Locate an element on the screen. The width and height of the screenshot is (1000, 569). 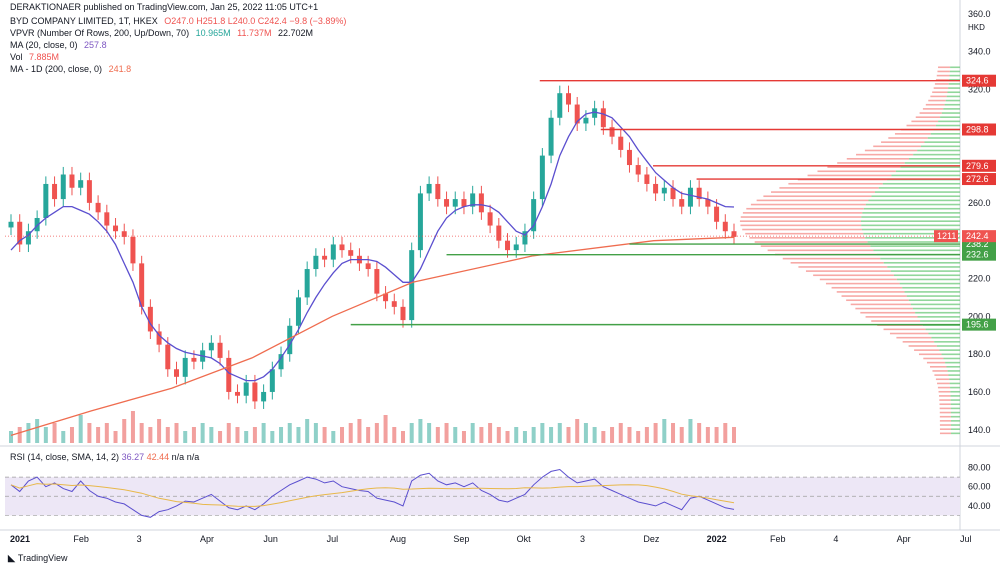
price-tick-label: 320.0 is located at coordinates (979, 89).